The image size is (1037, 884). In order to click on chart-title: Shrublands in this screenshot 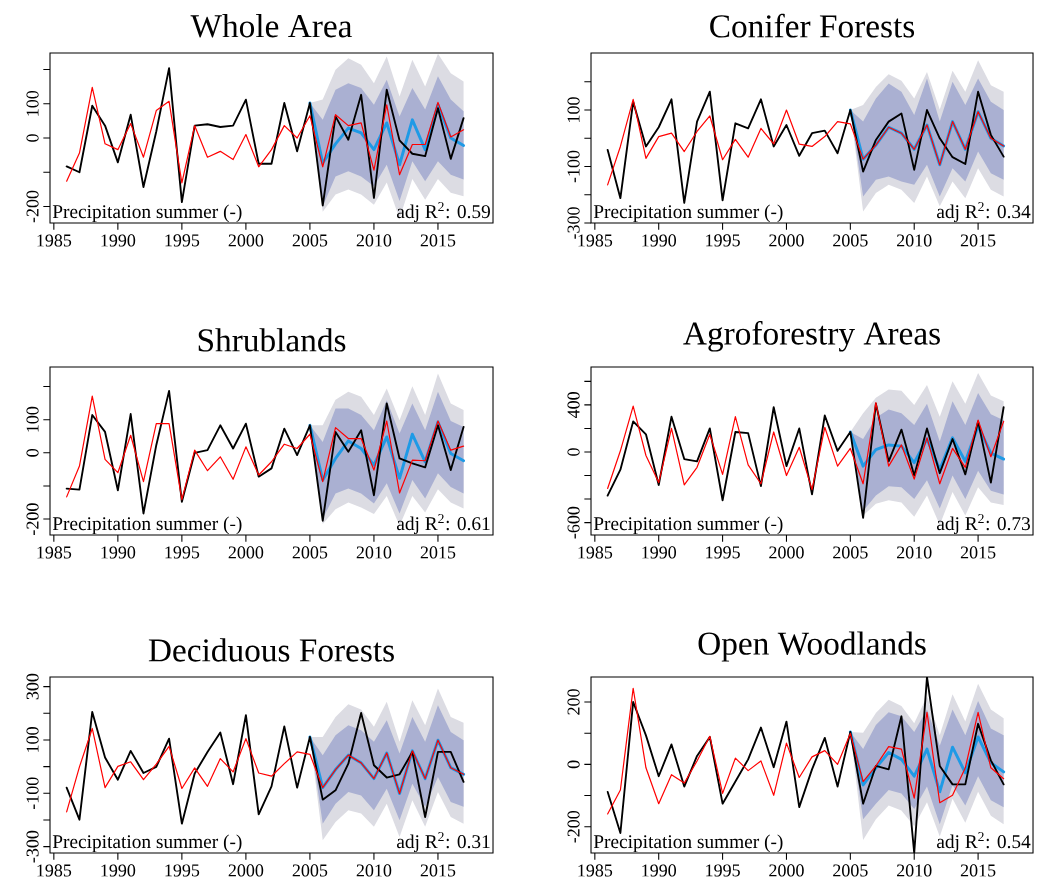, I will do `click(272, 340)`.